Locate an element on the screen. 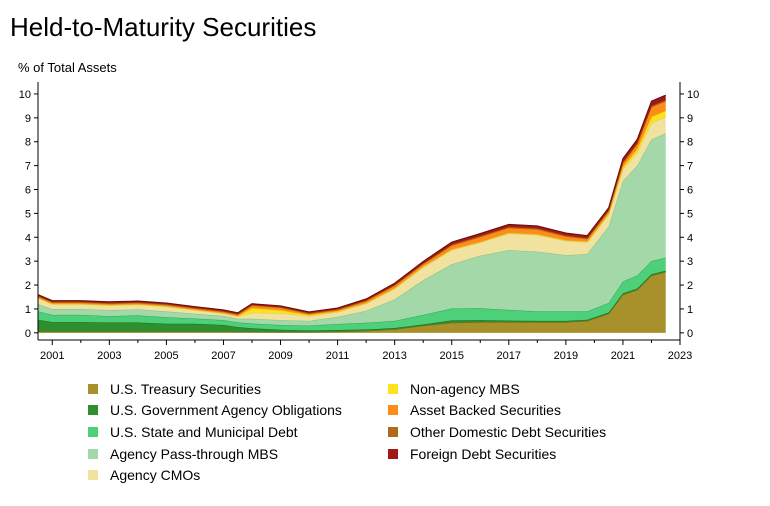 The image size is (770, 506). x-tick-label: 2011 is located at coordinates (338, 356).